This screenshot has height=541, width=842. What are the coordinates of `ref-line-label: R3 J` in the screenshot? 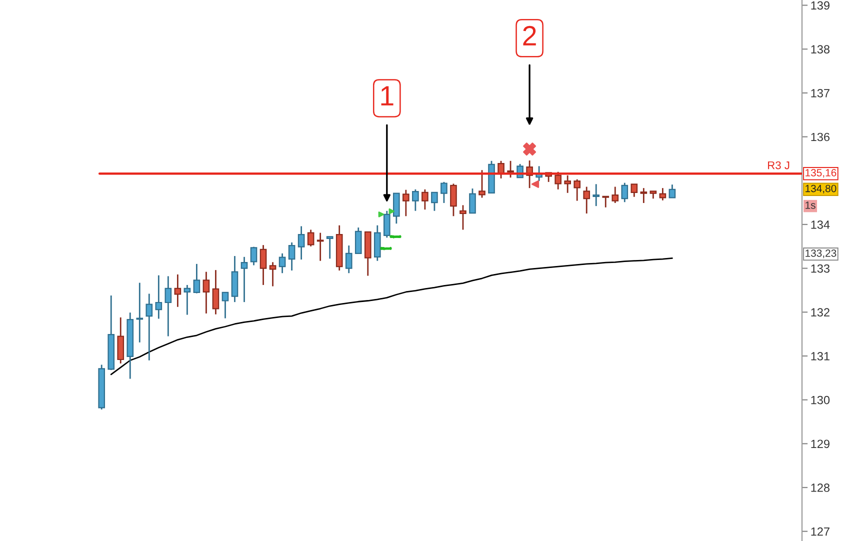 It's located at (779, 165).